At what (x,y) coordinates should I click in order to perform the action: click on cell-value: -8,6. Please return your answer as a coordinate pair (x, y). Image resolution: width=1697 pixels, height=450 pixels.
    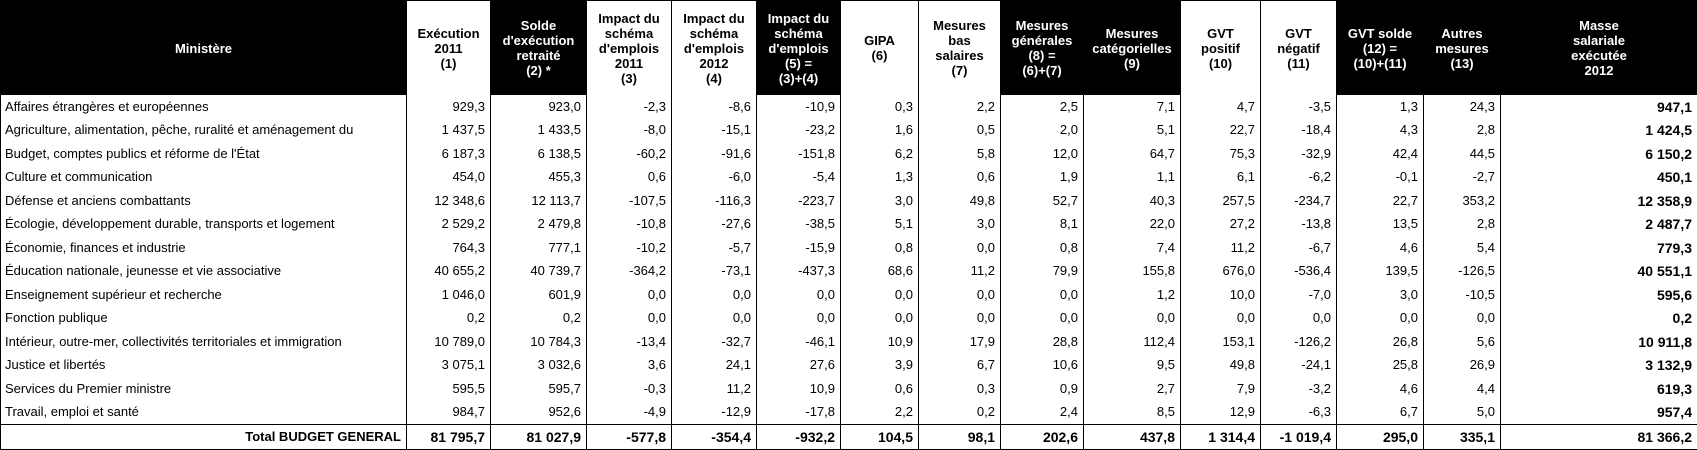
    Looking at the image, I should click on (714, 107).